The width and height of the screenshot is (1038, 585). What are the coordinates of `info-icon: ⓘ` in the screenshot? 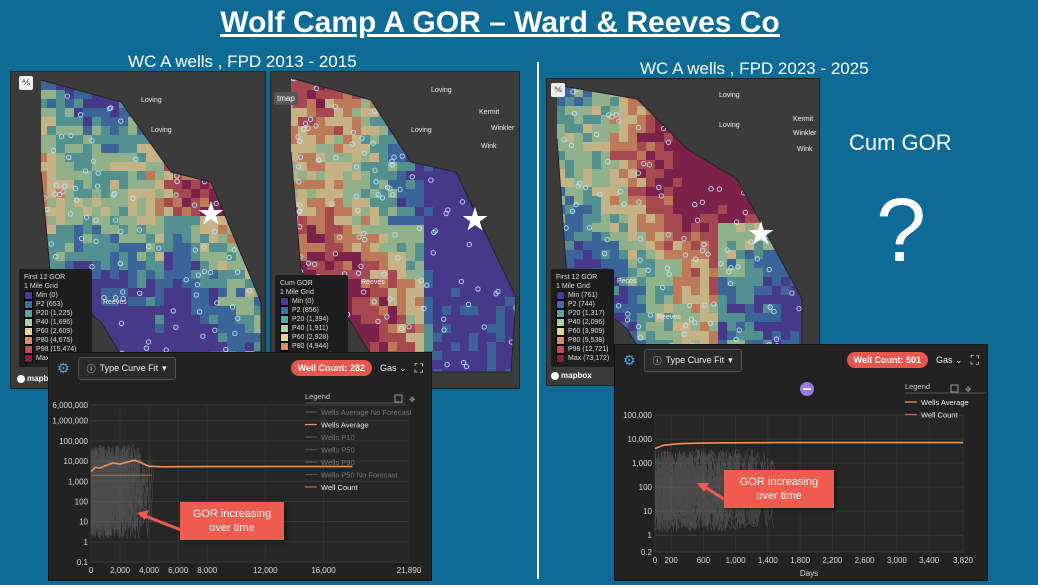 It's located at (657, 360).